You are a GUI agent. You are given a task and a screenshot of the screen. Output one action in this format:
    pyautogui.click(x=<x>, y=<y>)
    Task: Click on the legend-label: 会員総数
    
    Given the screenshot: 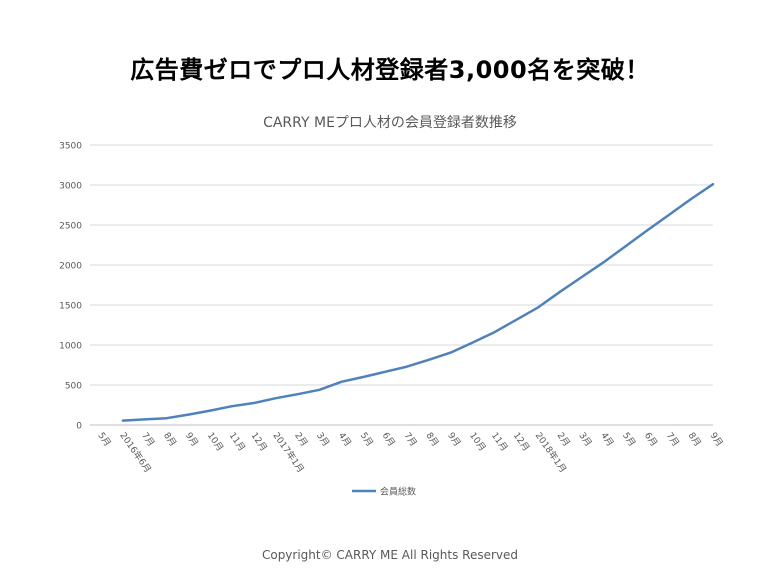 What is the action you would take?
    pyautogui.click(x=398, y=492)
    